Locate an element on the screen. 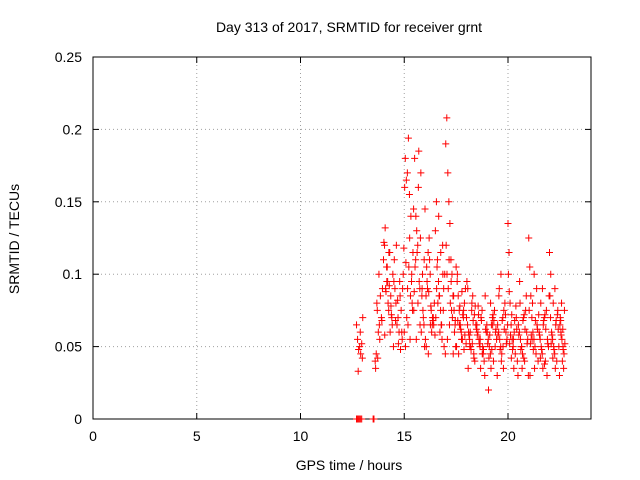  x-tick-label: 0 is located at coordinates (93, 436).